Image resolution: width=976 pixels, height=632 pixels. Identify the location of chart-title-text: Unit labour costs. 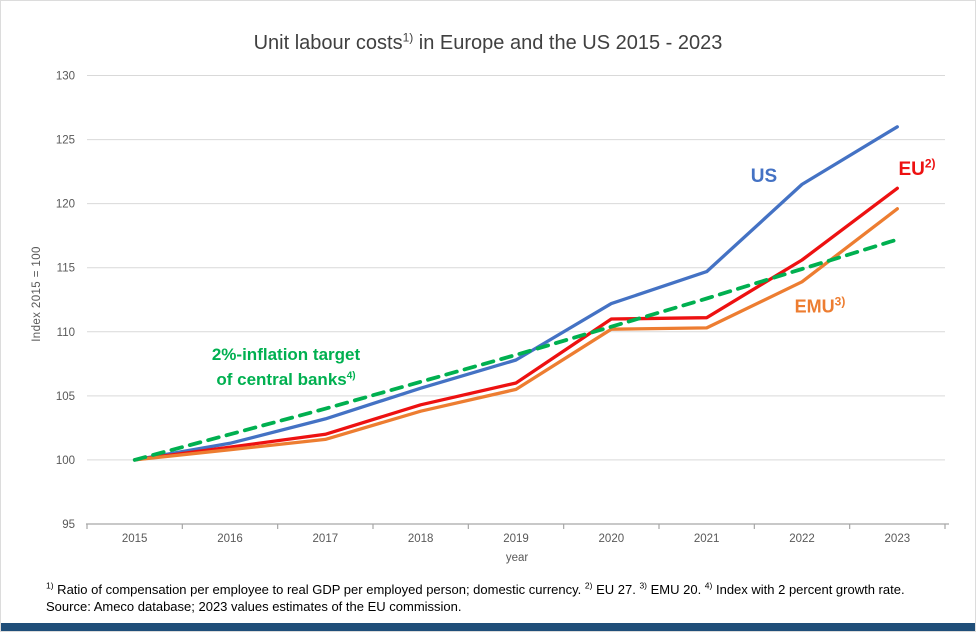
(328, 43).